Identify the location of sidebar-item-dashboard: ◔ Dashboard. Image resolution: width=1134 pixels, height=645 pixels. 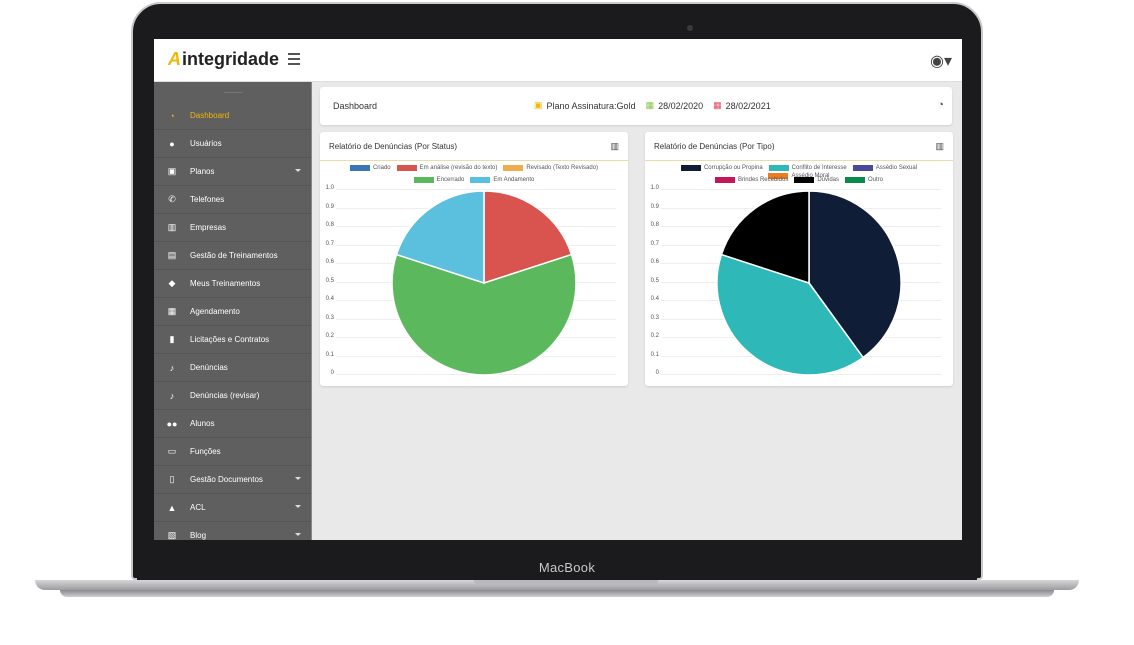
(232, 116).